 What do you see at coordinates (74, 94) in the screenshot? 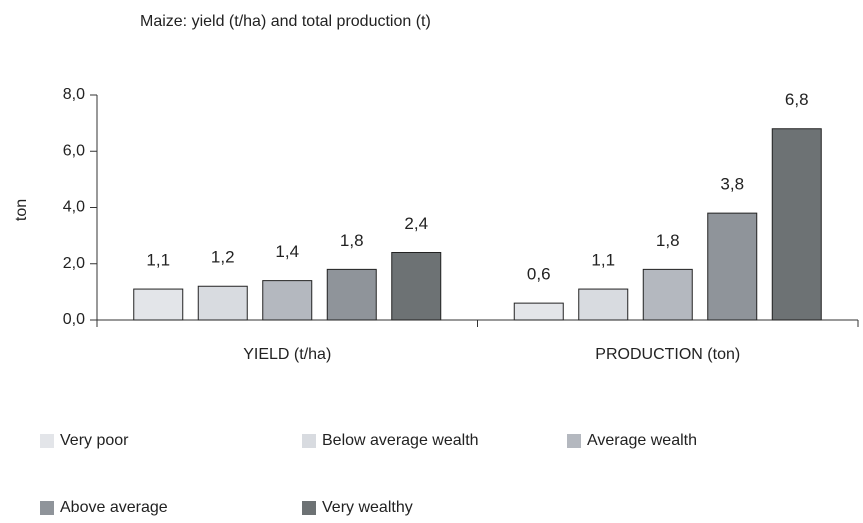
I see `y-tick-label: 8,0` at bounding box center [74, 94].